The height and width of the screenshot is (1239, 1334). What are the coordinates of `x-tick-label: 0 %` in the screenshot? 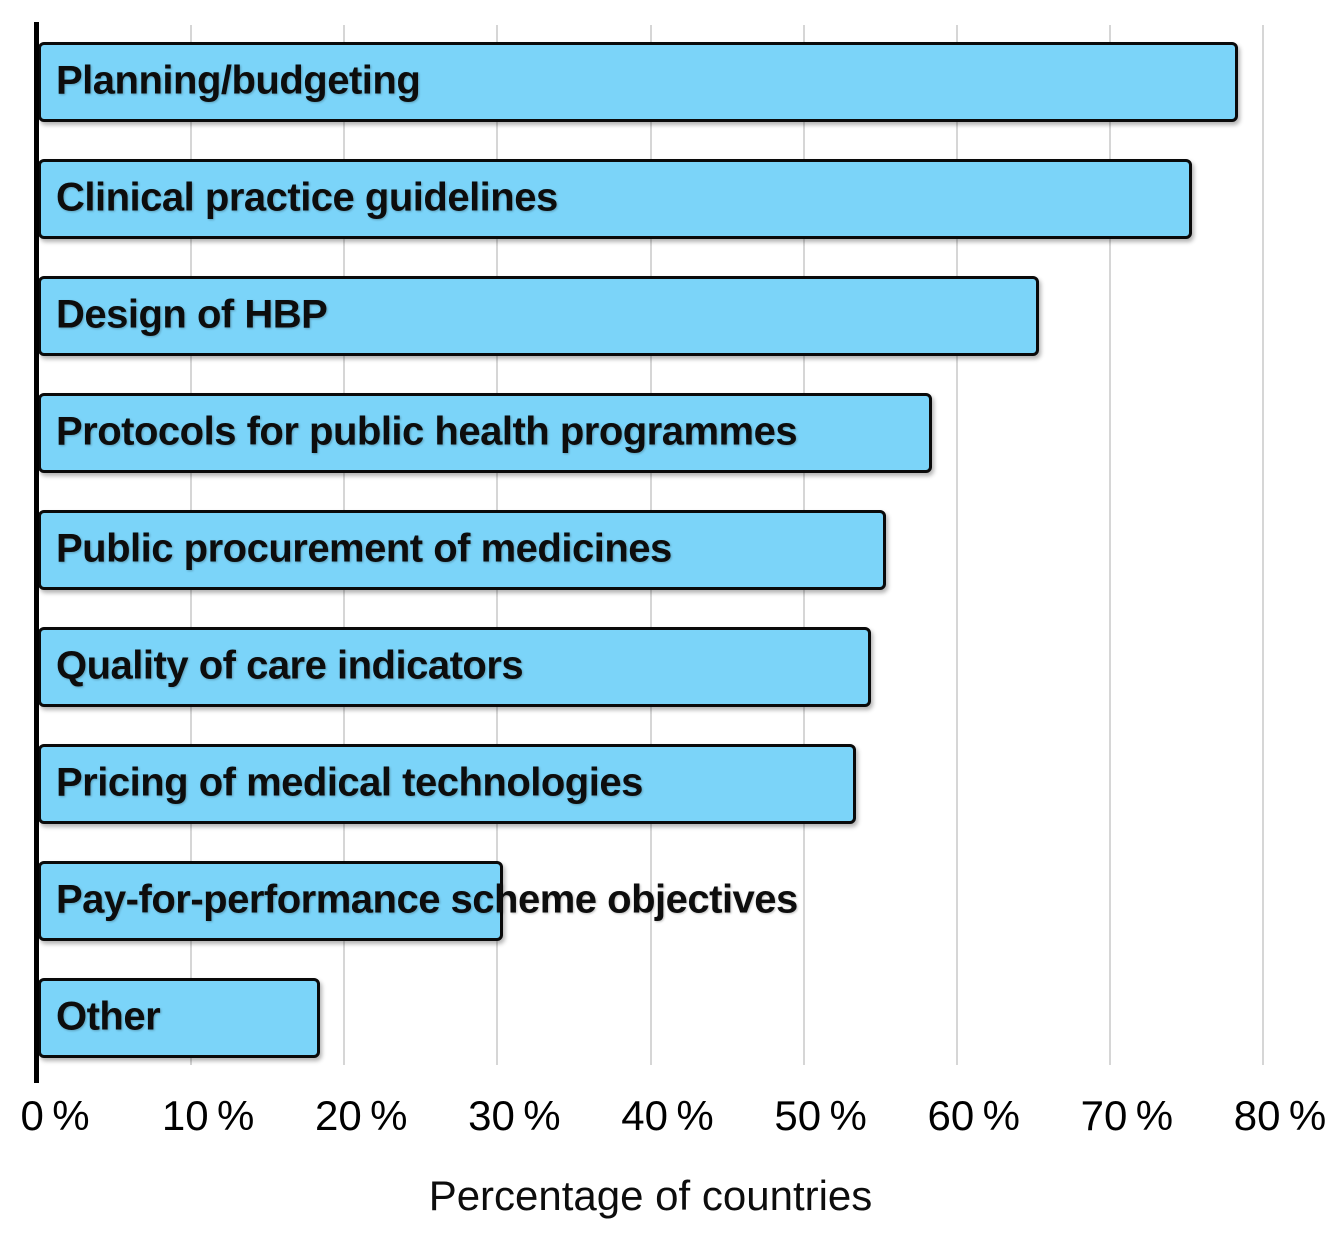 It's located at (55, 1115).